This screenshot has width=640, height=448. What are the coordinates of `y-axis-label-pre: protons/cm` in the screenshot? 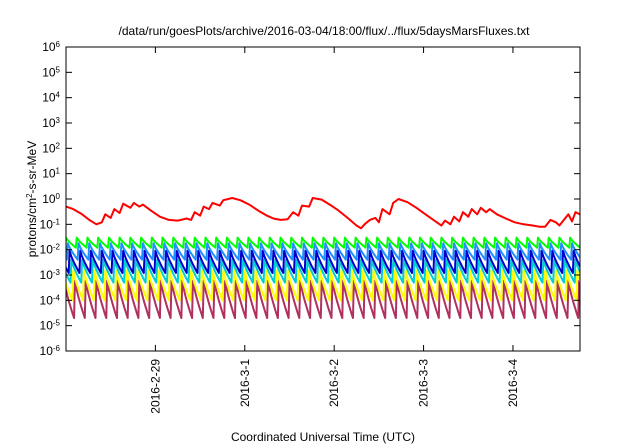 It's located at (32, 227).